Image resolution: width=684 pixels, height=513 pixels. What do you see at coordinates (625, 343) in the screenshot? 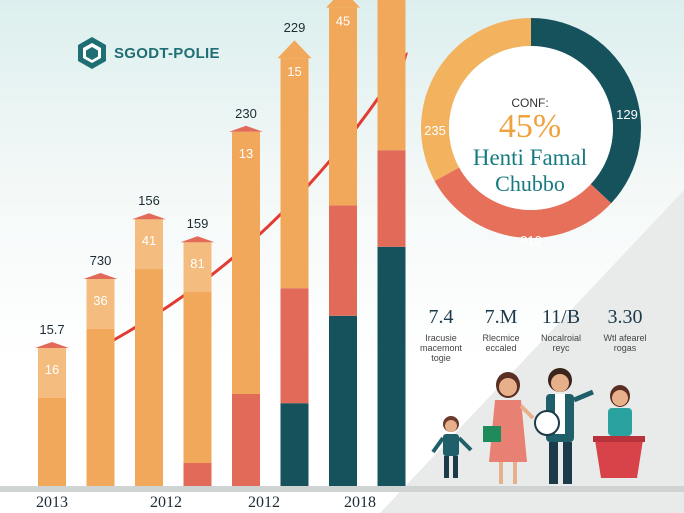
I see `stat-4-label: Wtl afearel rogas` at bounding box center [625, 343].